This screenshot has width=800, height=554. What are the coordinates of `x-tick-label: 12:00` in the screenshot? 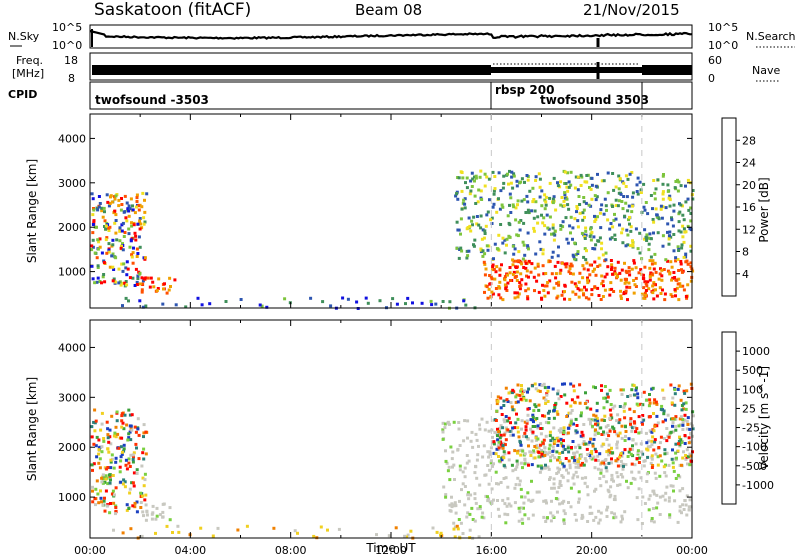 It's located at (391, 549).